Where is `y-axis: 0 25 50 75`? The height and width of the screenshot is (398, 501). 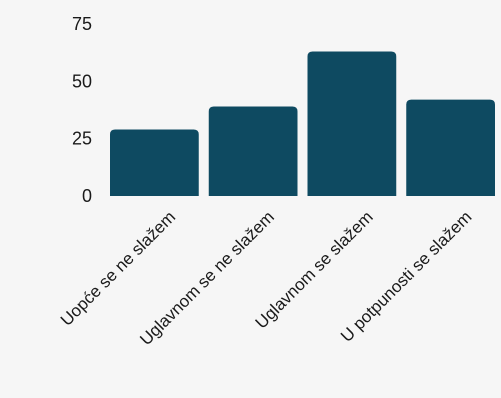 y-axis: 0 25 50 75 is located at coordinates (82, 110).